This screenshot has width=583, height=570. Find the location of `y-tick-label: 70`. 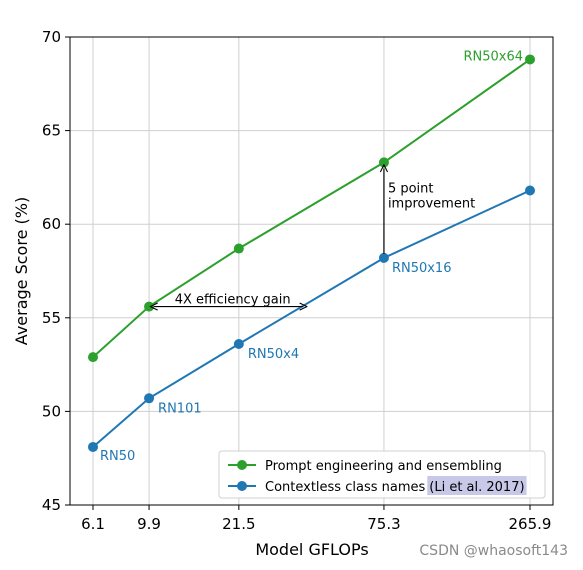

y-tick-label: 70 is located at coordinates (51, 37).